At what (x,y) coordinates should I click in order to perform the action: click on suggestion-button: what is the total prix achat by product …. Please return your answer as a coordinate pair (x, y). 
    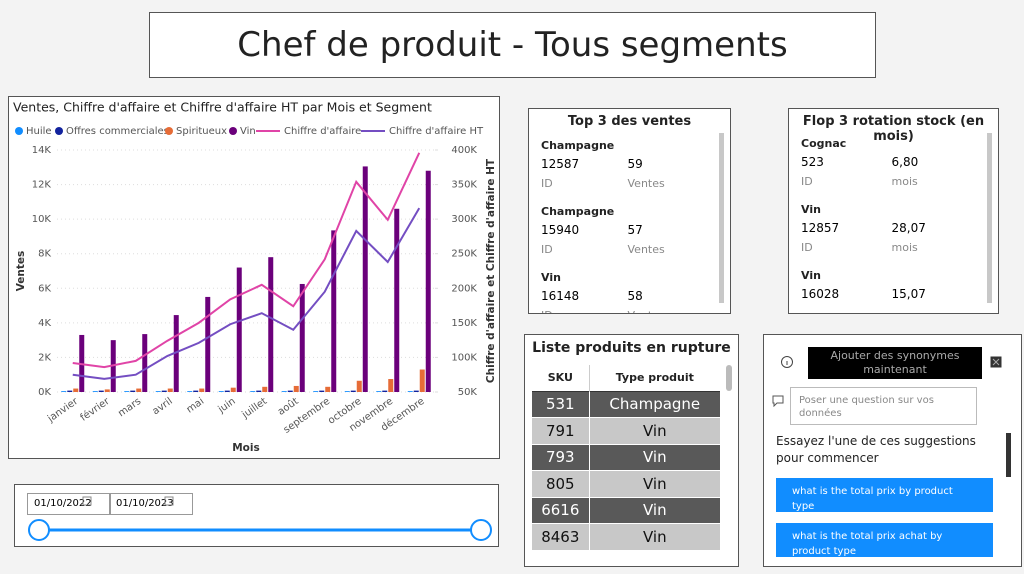
    Looking at the image, I should click on (884, 540).